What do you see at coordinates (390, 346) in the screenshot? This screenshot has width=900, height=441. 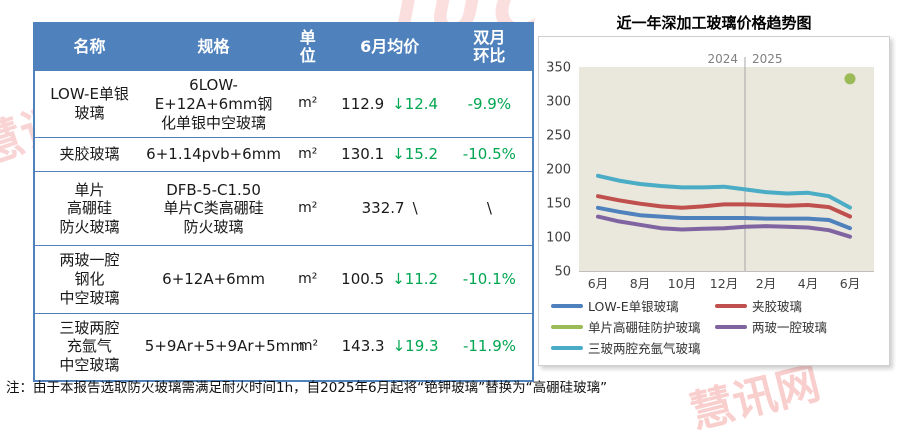 I see `june-price-cell: 143.3 ↓19.3` at bounding box center [390, 346].